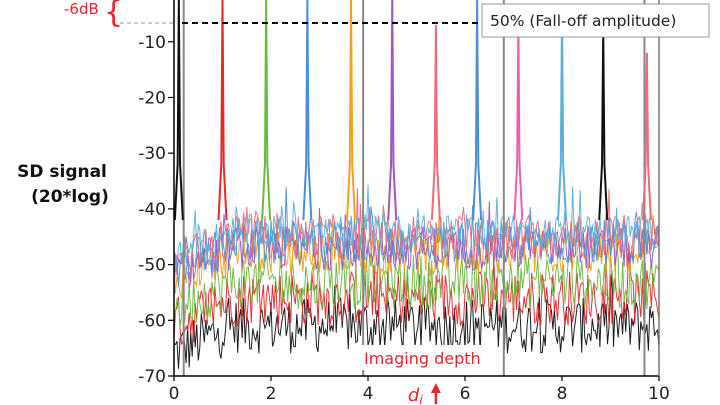 The image size is (720, 405). What do you see at coordinates (271, 394) in the screenshot?
I see `x-tick-label: 2` at bounding box center [271, 394].